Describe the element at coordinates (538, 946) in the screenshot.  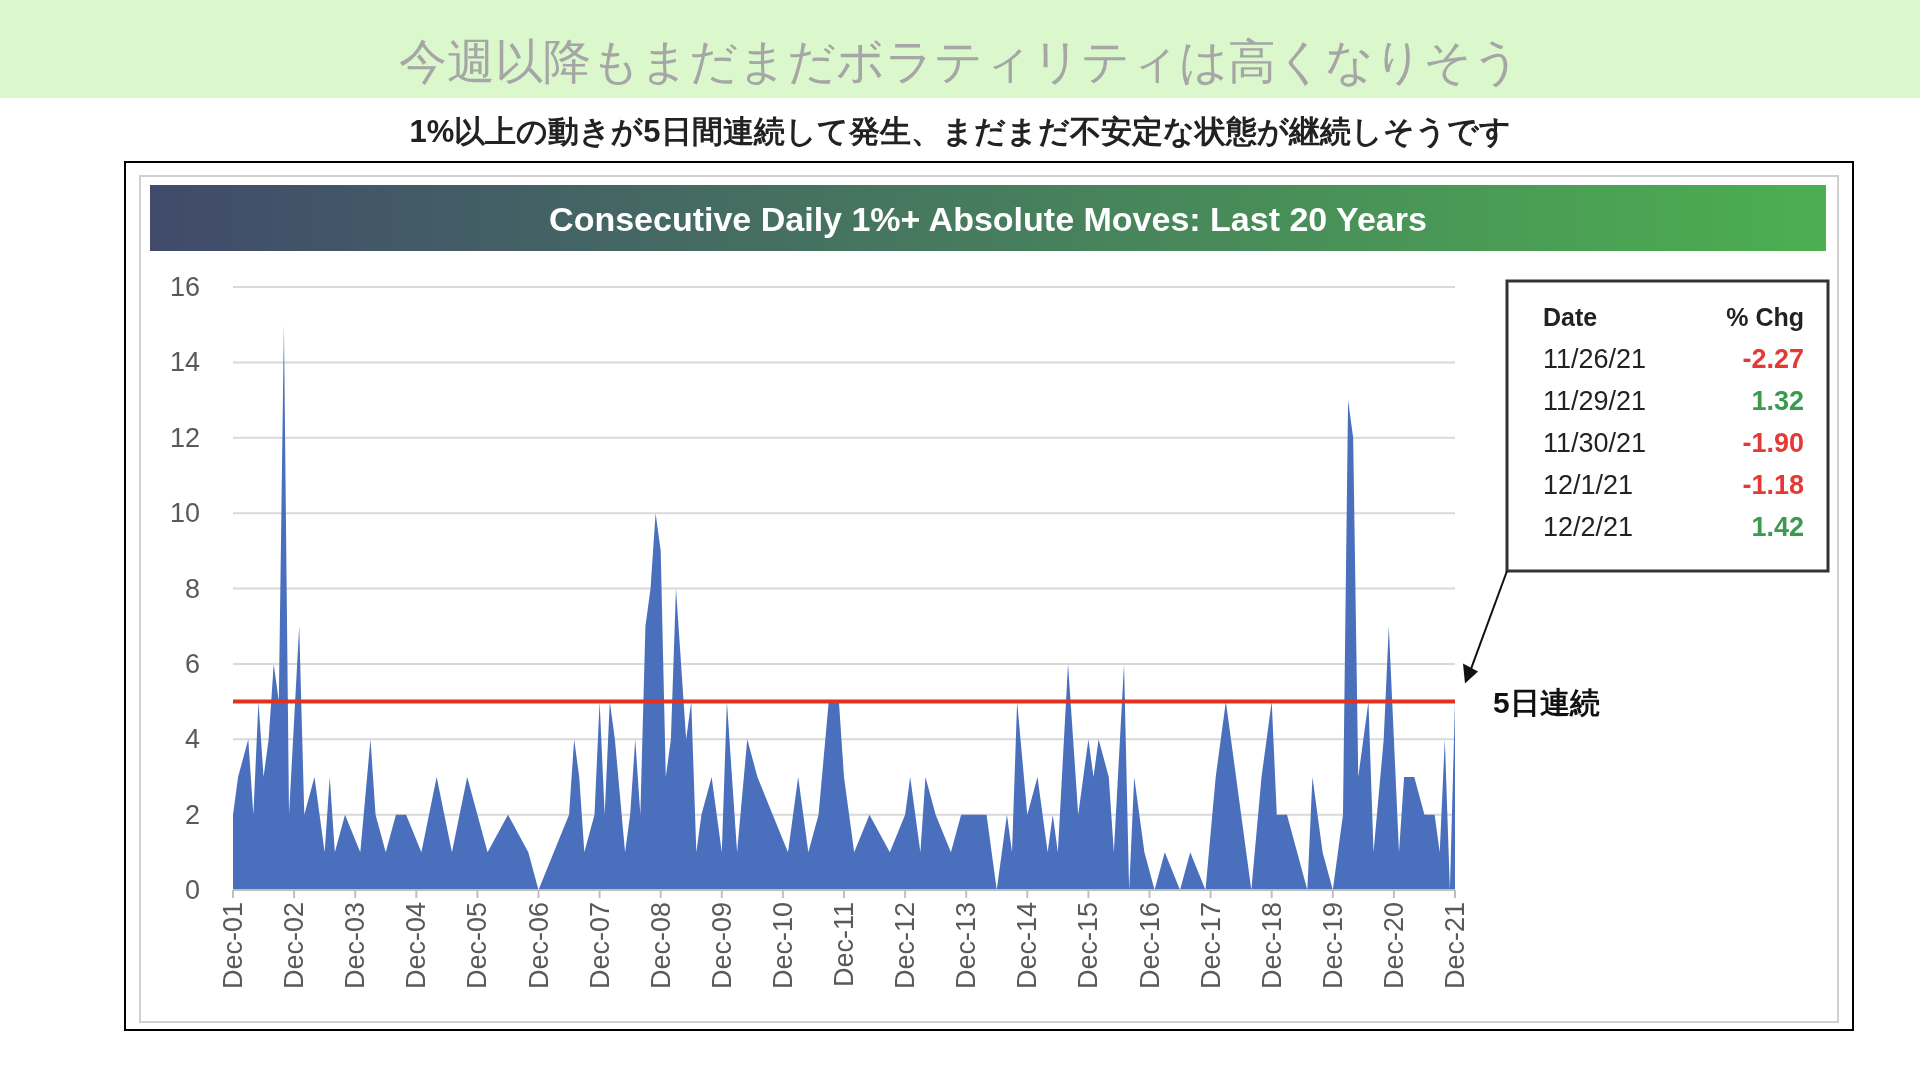
I see `x-tick-label: Dec-06` at that location.